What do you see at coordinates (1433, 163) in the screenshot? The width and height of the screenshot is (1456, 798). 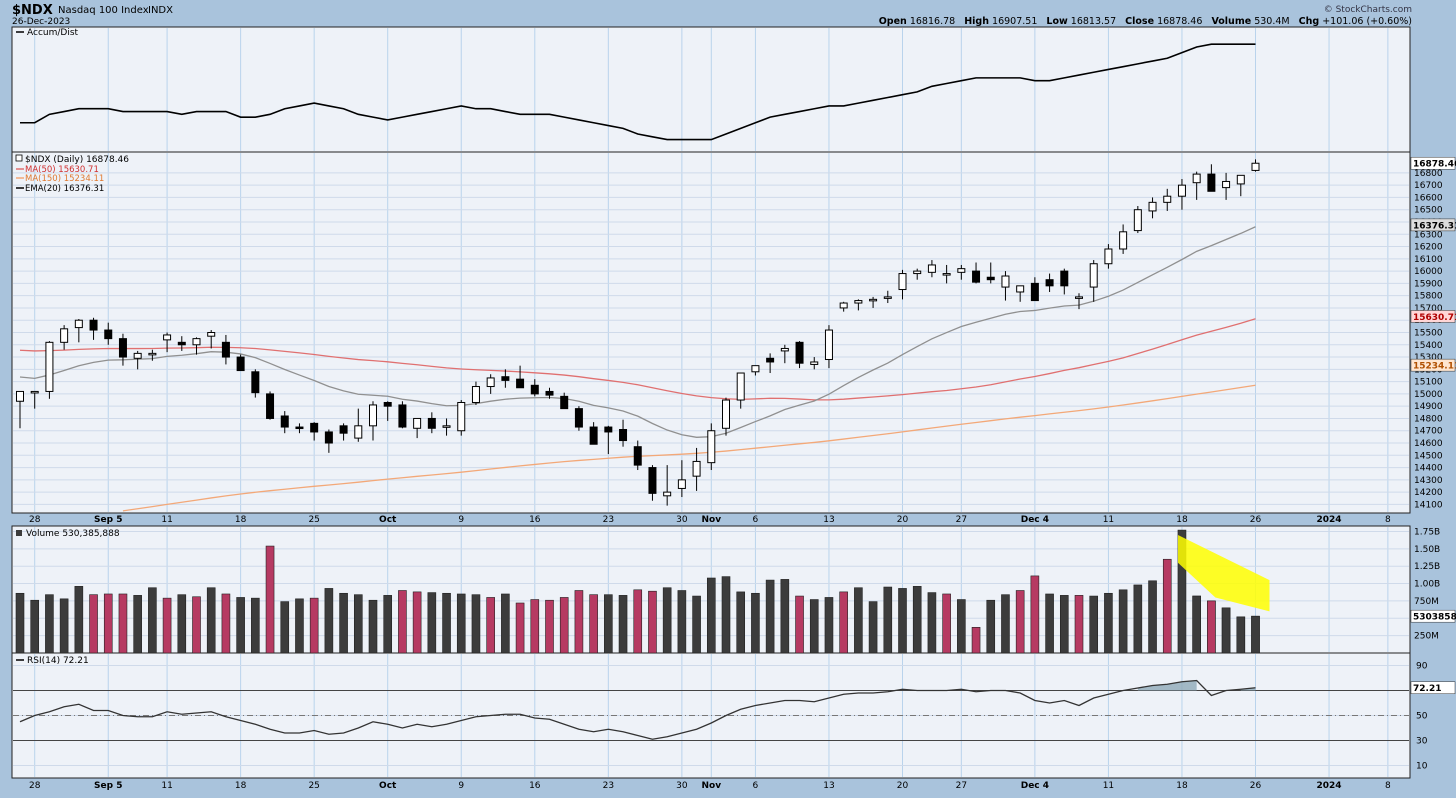 I see `last-price-tag: 16878.46` at bounding box center [1433, 163].